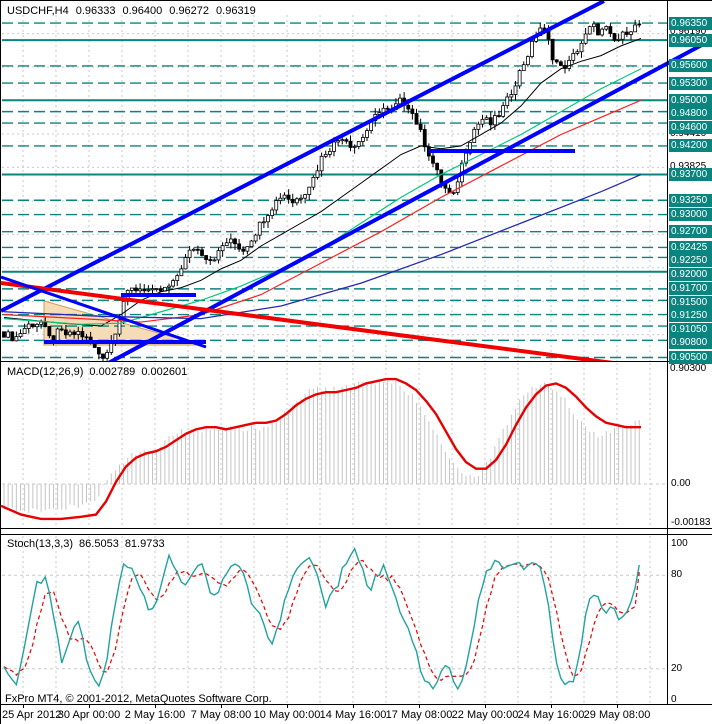 The width and height of the screenshot is (712, 724). Describe the element at coordinates (690, 40) in the screenshot. I see `price-level-badge: 0.96050` at that location.